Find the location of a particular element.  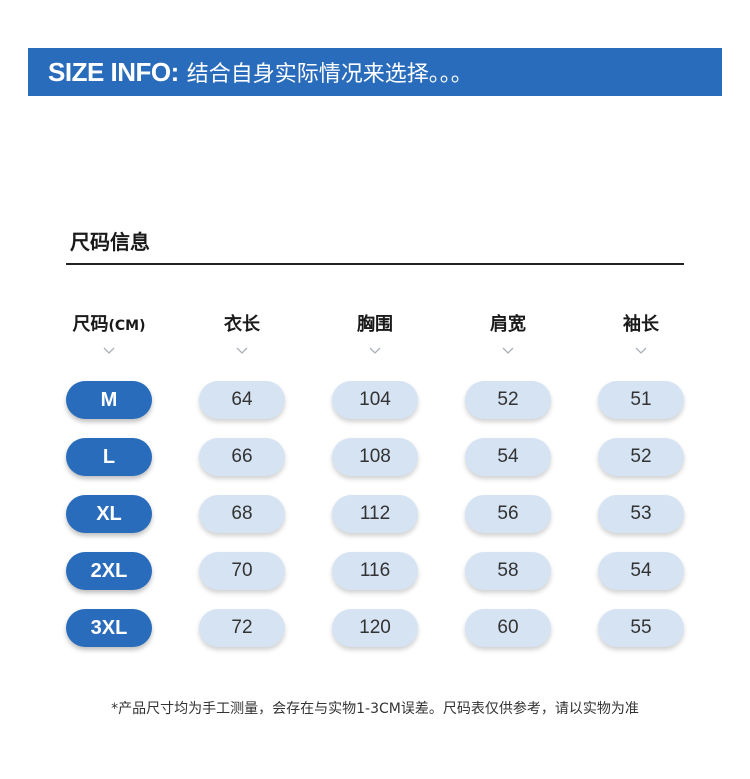

column-header-label: 肩宽 is located at coordinates (508, 324).